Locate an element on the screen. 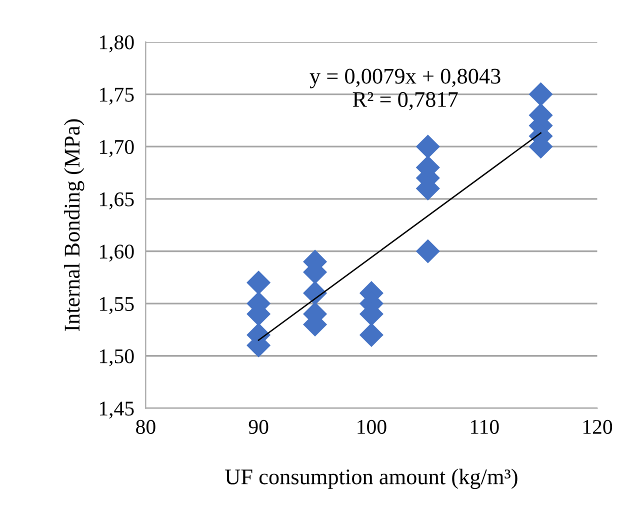  y-tick-label: 1,60 is located at coordinates (117, 253).